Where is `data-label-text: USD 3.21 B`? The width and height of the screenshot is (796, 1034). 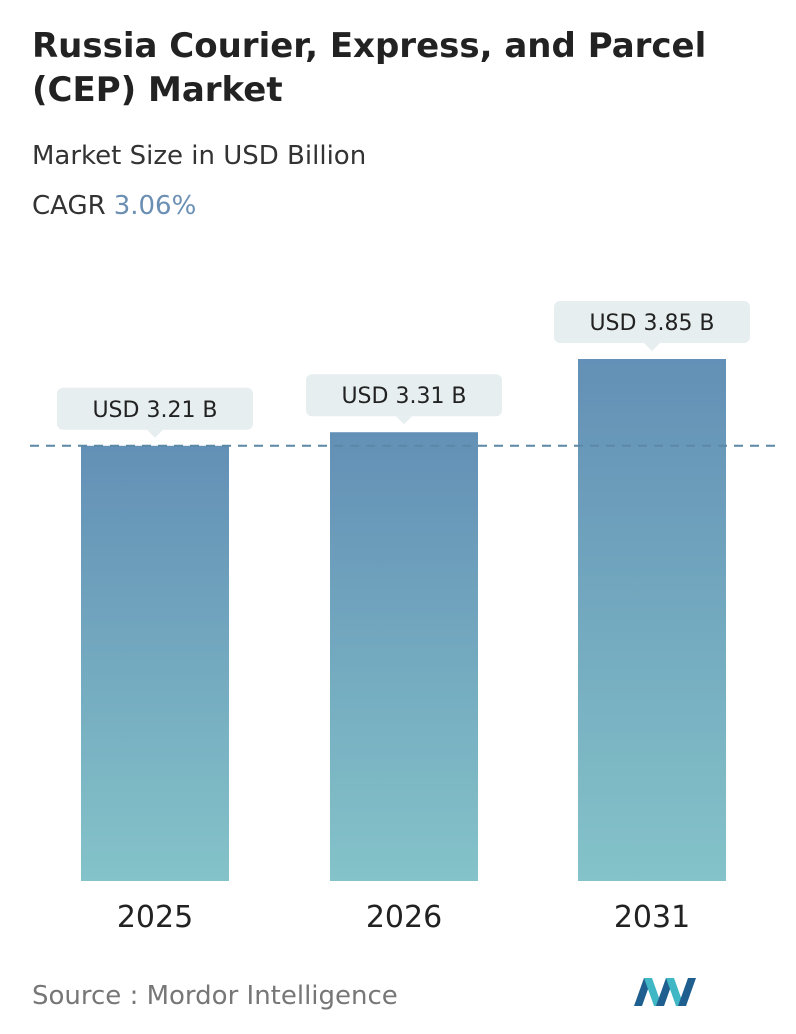 data-label-text: USD 3.21 B is located at coordinates (154, 410).